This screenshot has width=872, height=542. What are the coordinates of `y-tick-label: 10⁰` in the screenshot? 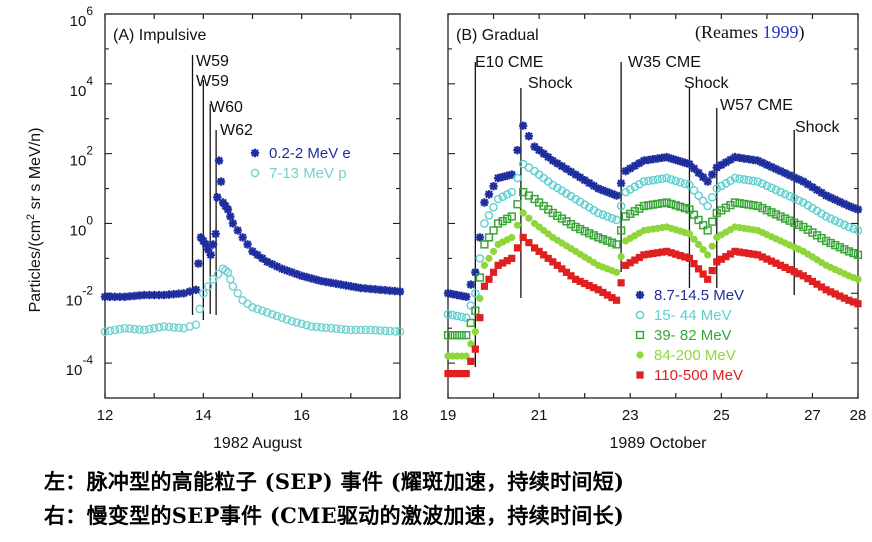 It's located at (82, 226).